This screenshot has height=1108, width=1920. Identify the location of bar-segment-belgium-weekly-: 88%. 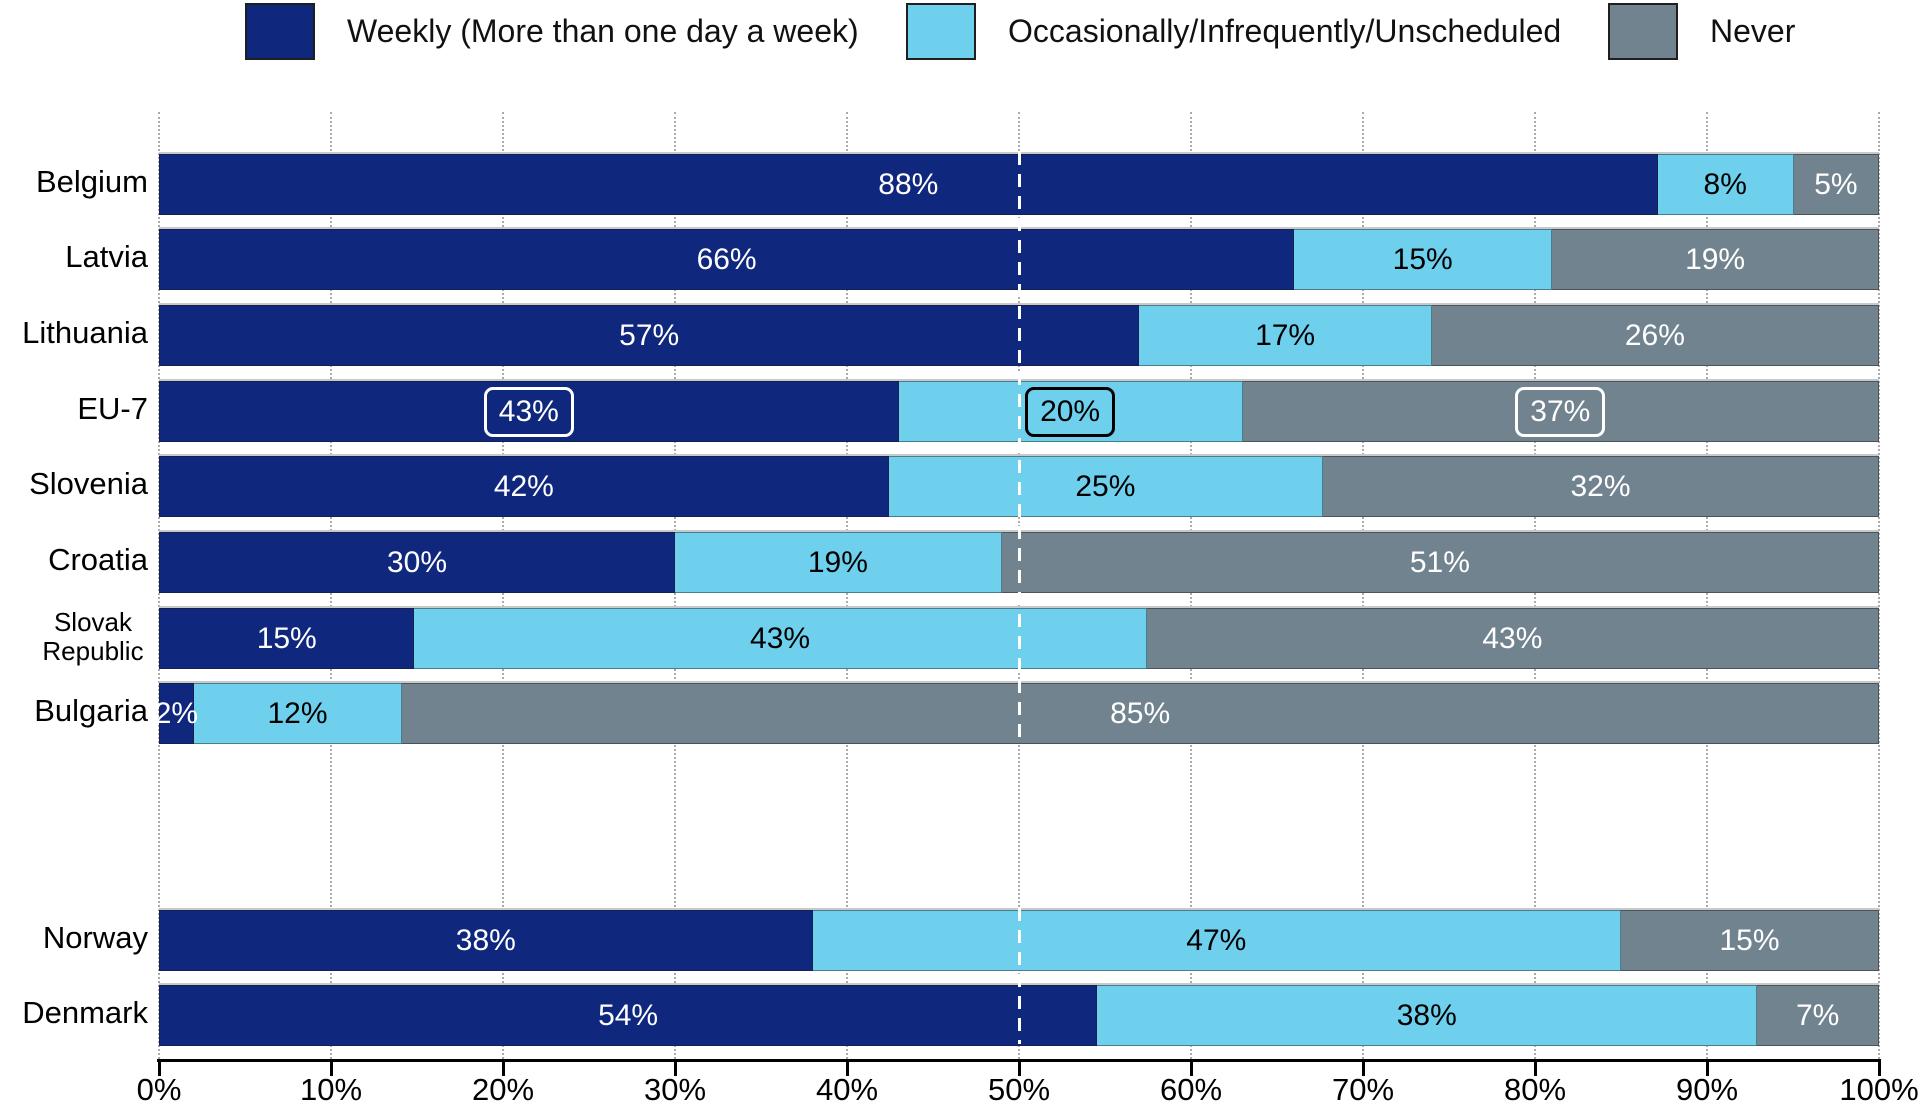
(908, 184).